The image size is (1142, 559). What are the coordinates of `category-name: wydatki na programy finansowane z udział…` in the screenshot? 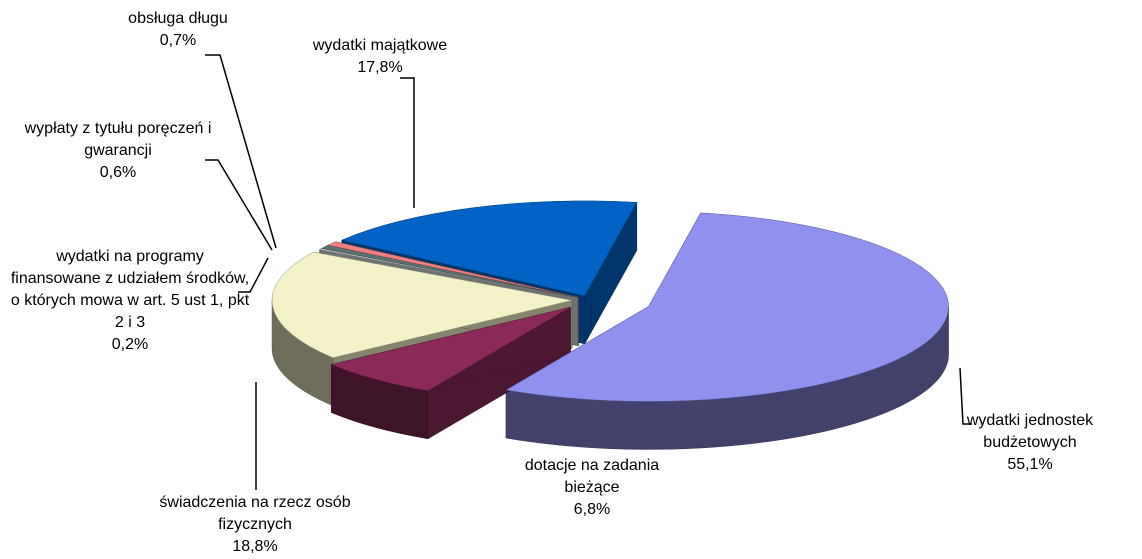 It's located at (130, 289).